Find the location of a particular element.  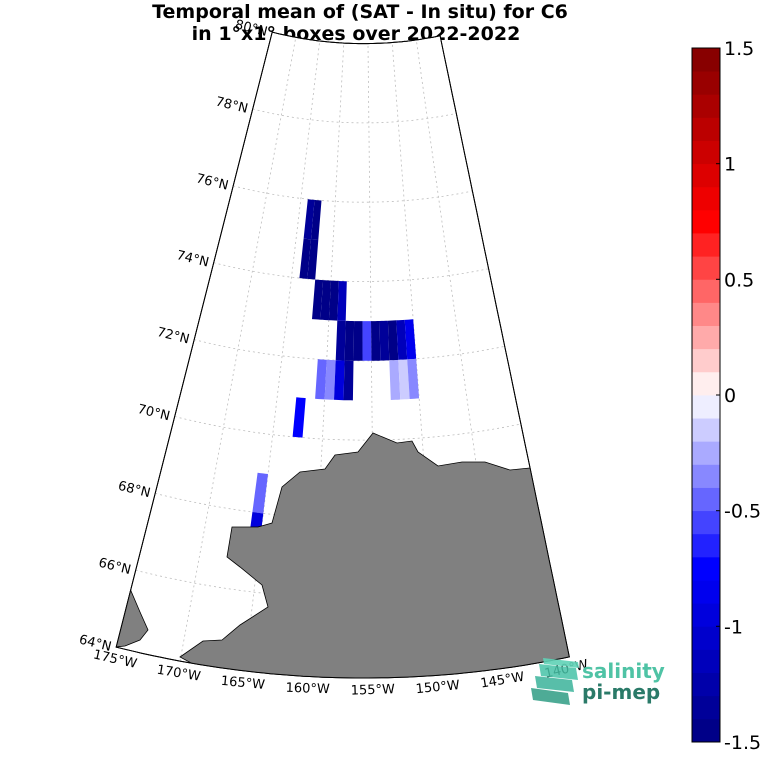

colorbar-tick-label: 0 is located at coordinates (730, 396).